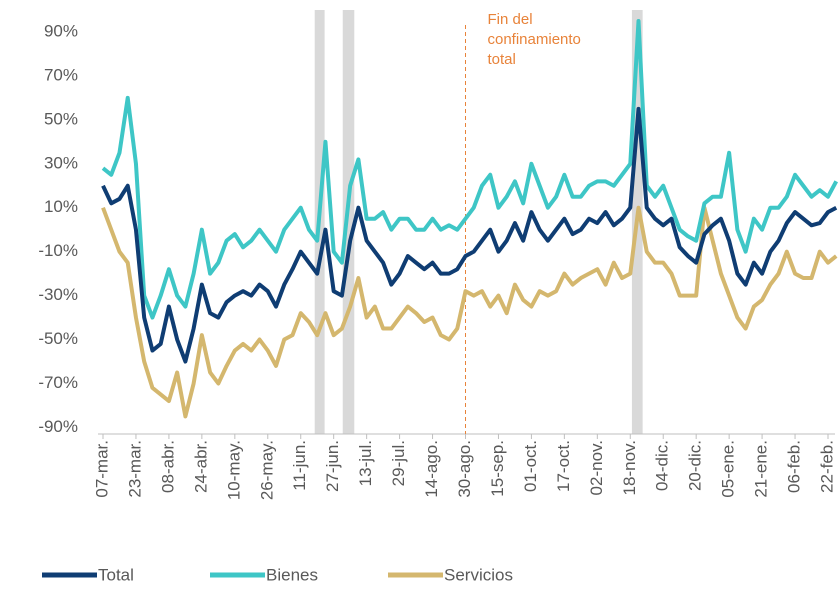 The height and width of the screenshot is (592, 838). Describe the element at coordinates (826, 466) in the screenshot. I see `x-tick-label: 22-feb.` at that location.